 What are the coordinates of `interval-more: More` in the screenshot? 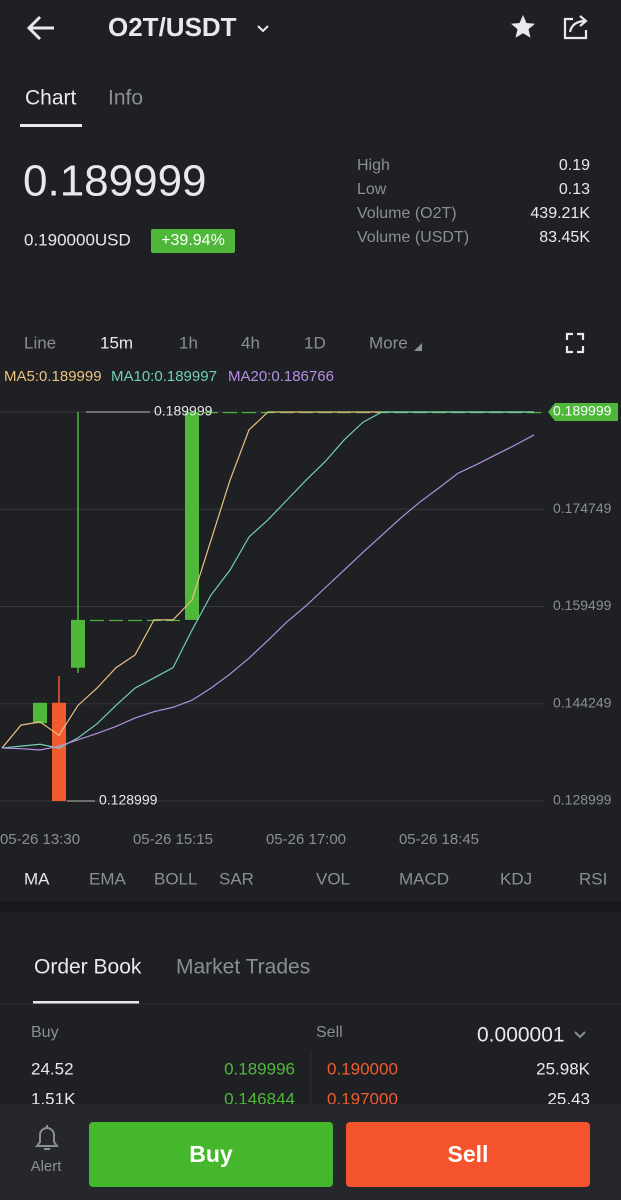 It's located at (388, 342).